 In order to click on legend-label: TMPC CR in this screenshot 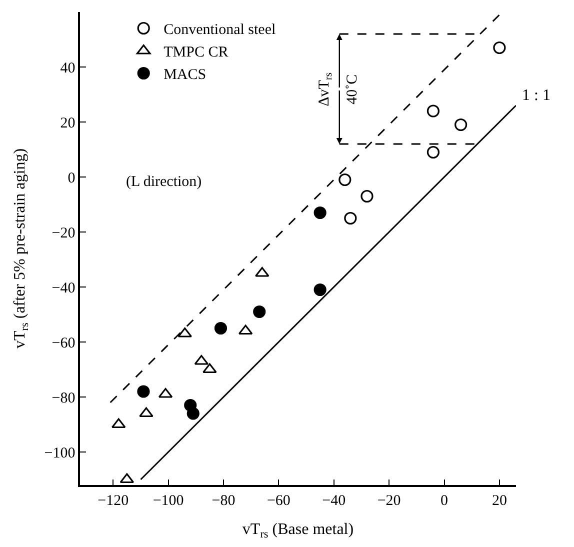, I will do `click(196, 52)`.